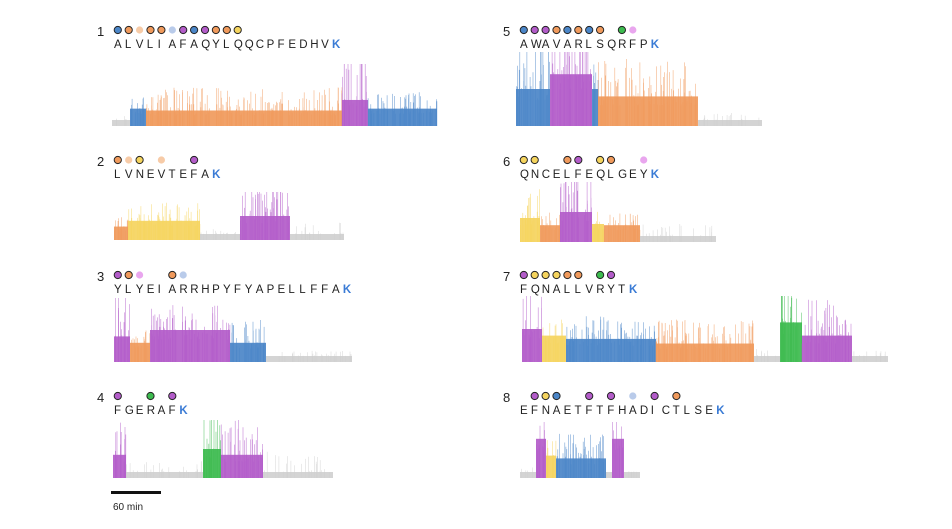 The width and height of the screenshot is (952, 529). I want to click on sequence-residue: S, so click(698, 411).